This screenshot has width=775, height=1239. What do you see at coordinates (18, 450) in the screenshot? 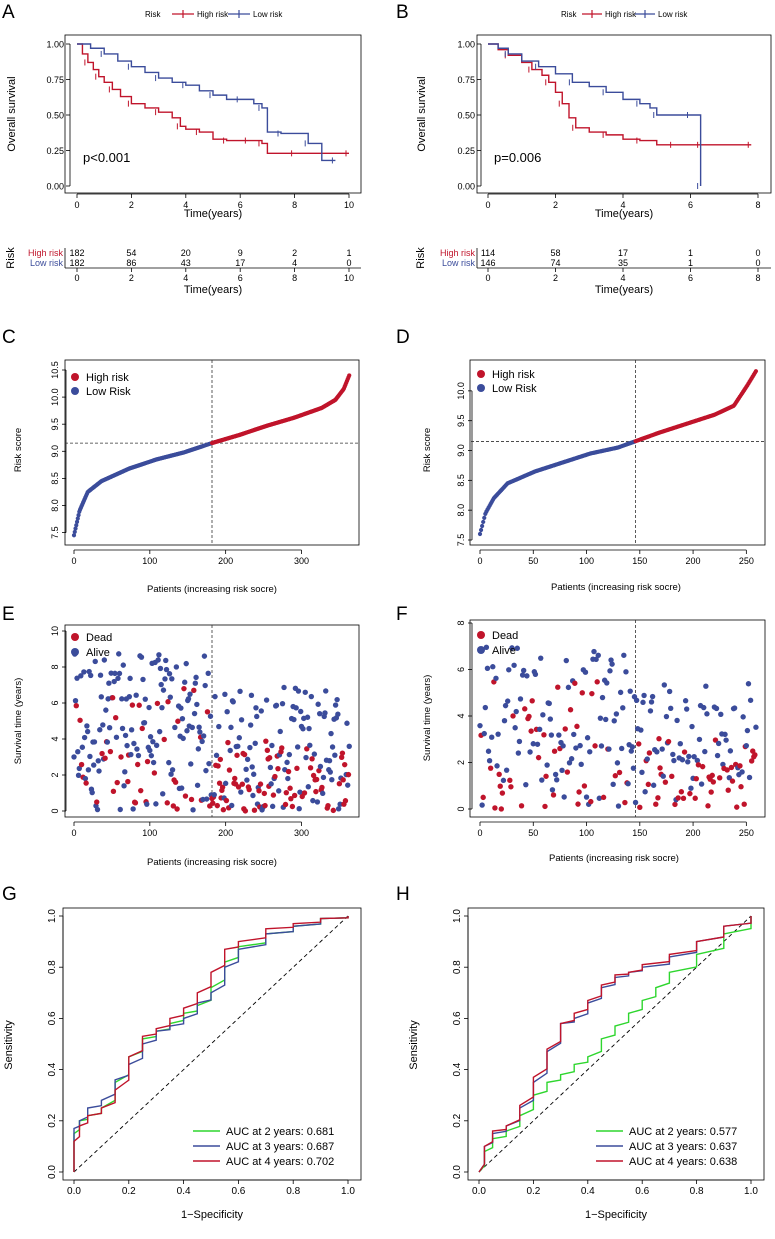
I see `y-axis-title: Risk score` at bounding box center [18, 450].